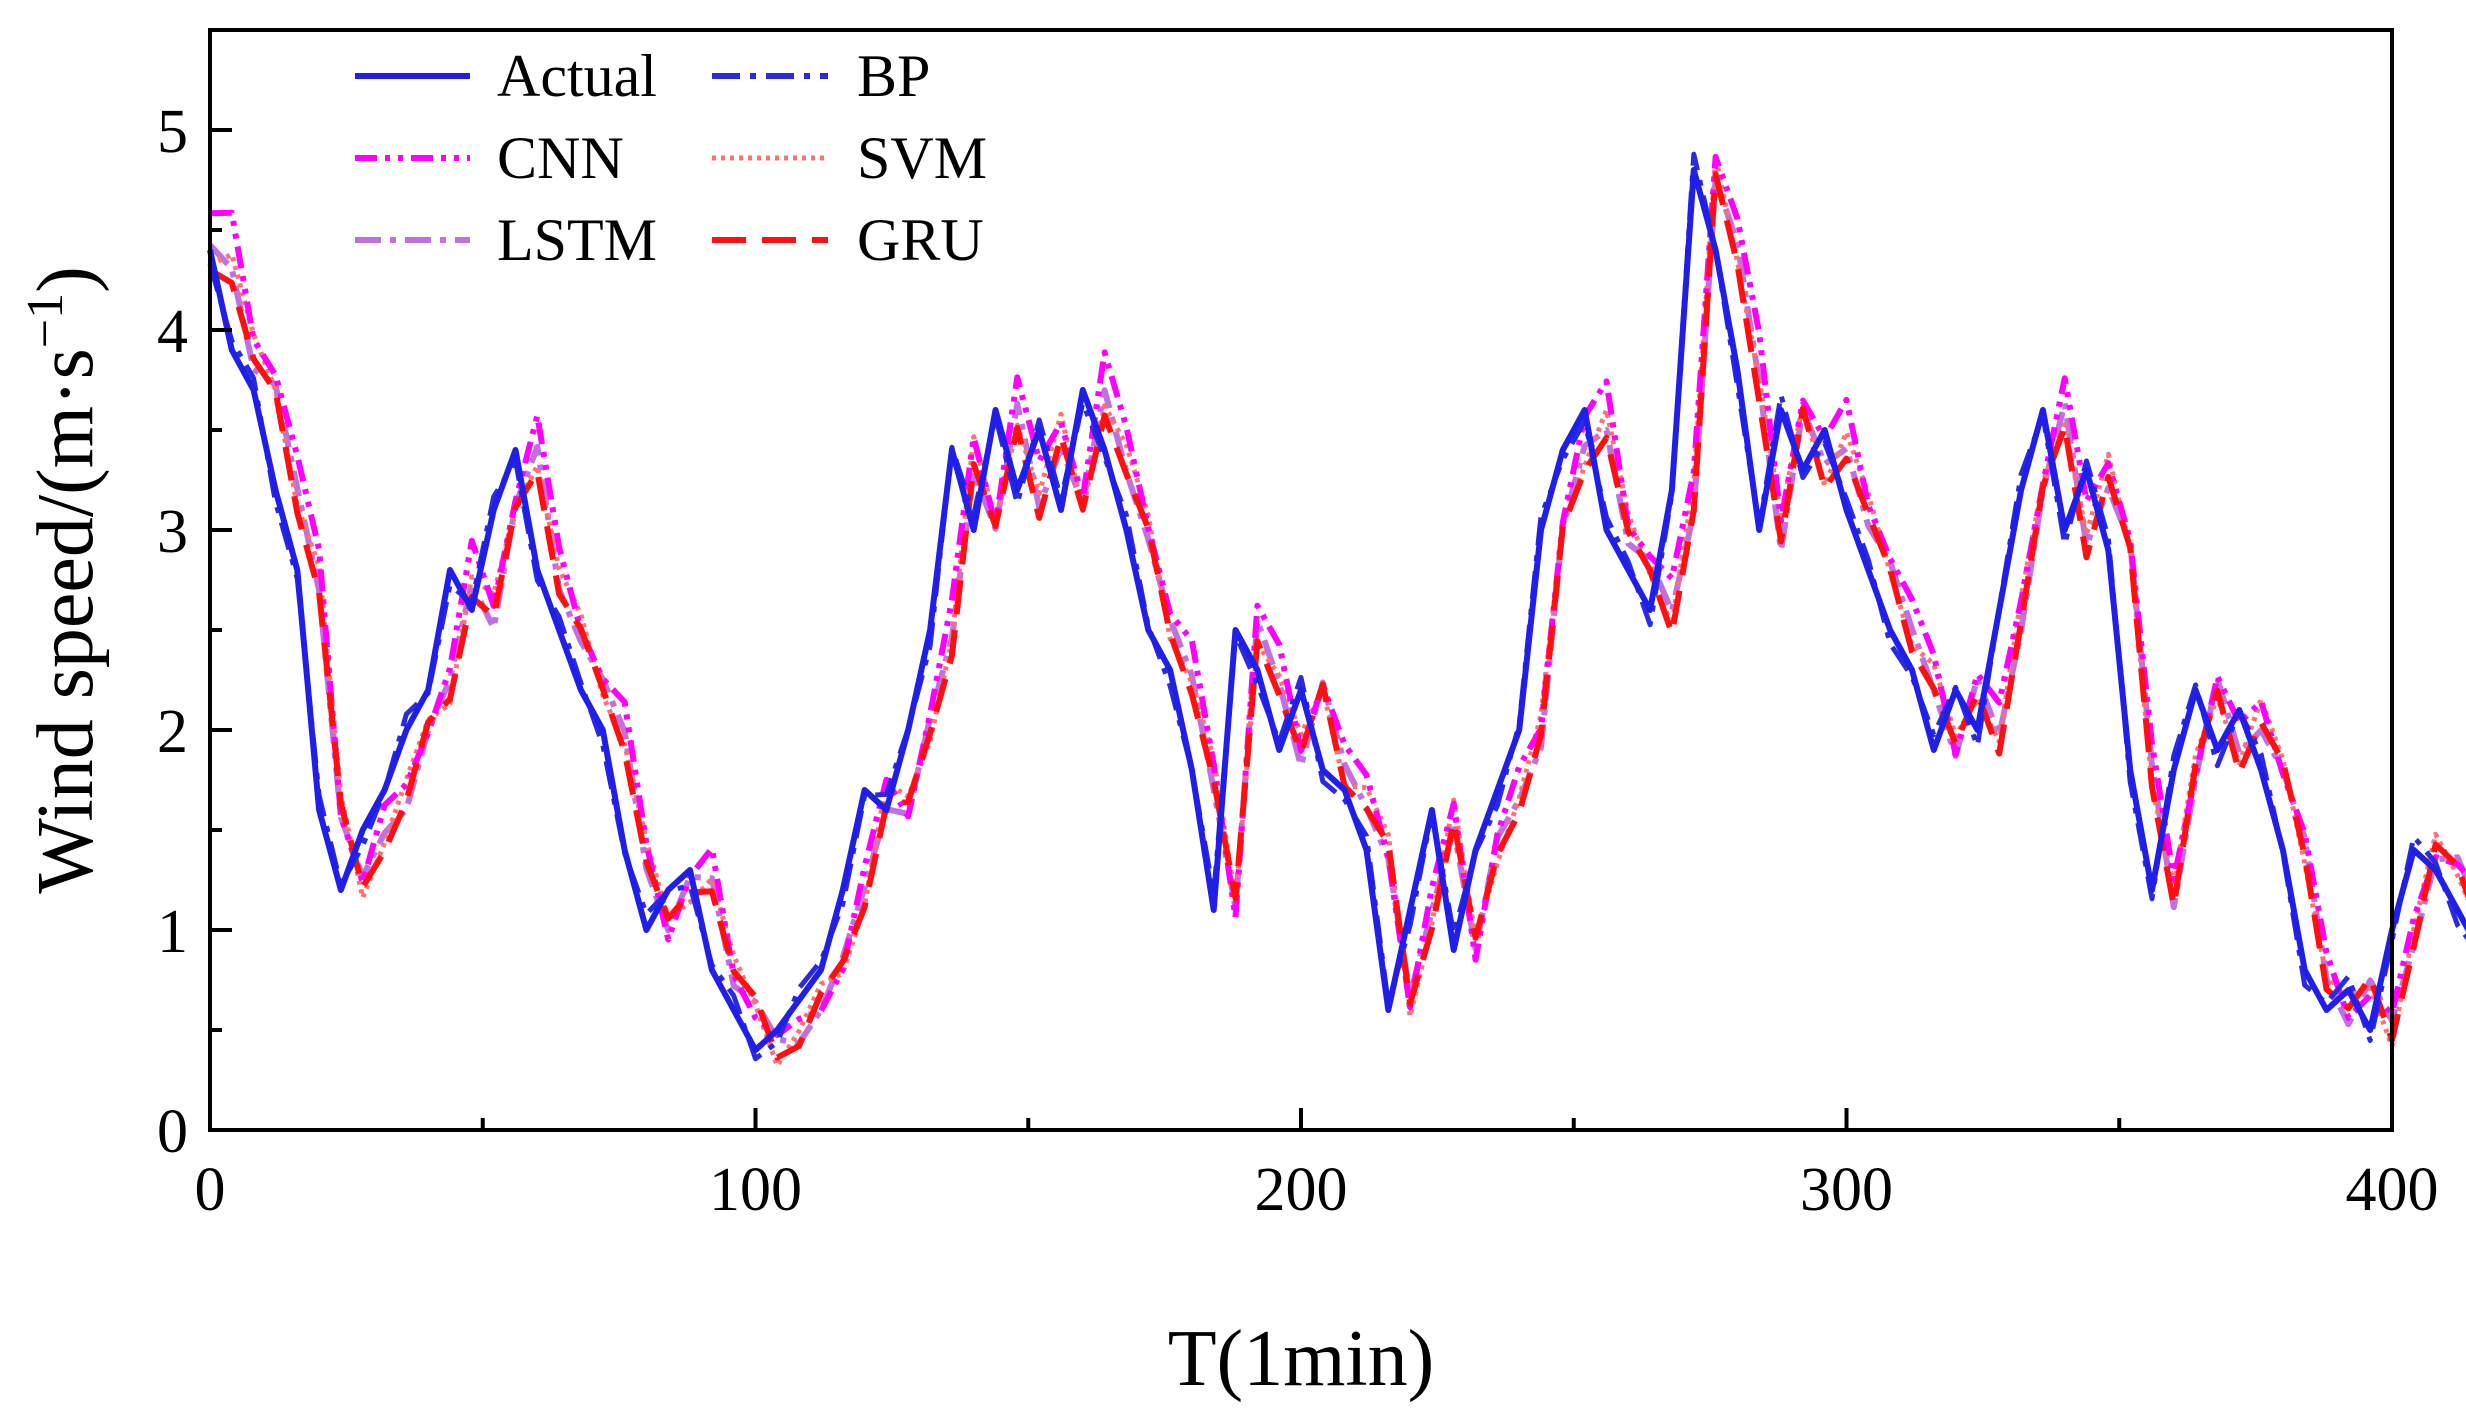 This screenshot has width=2466, height=1415. I want to click on legend-label-lstm: LSTM, so click(577, 240).